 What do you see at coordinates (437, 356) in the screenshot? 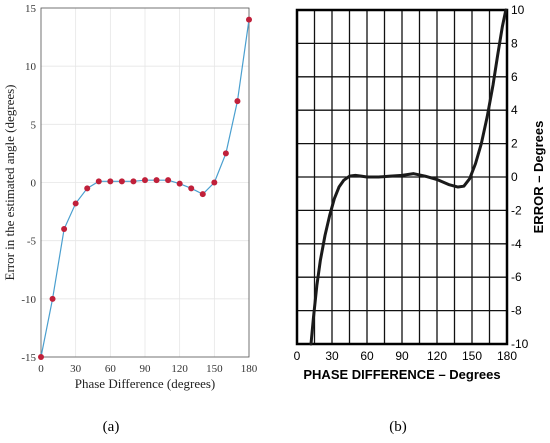
I see `chart-b-x-tick-label: 120` at bounding box center [437, 356].